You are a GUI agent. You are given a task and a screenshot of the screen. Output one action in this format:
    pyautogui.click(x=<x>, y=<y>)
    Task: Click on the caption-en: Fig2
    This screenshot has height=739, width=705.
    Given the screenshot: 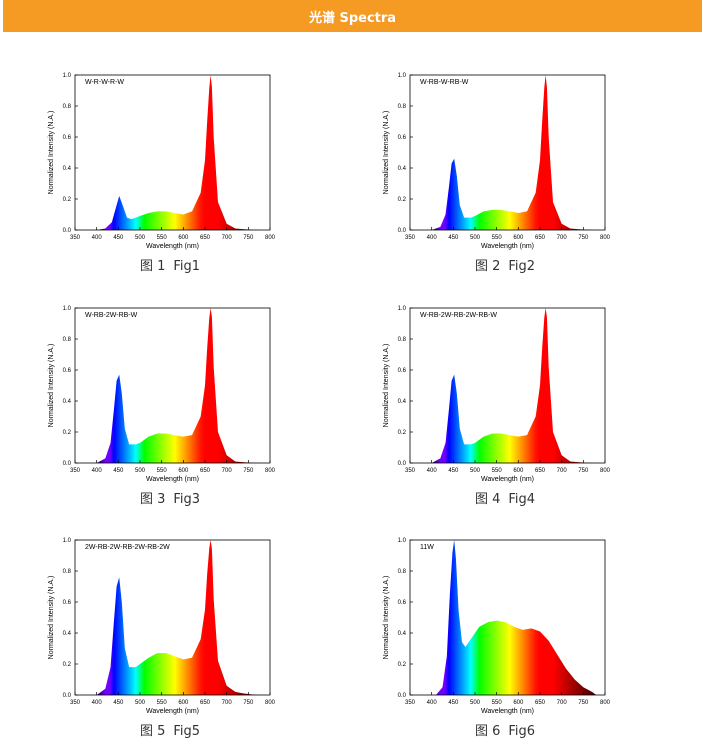 What is the action you would take?
    pyautogui.click(x=522, y=266)
    